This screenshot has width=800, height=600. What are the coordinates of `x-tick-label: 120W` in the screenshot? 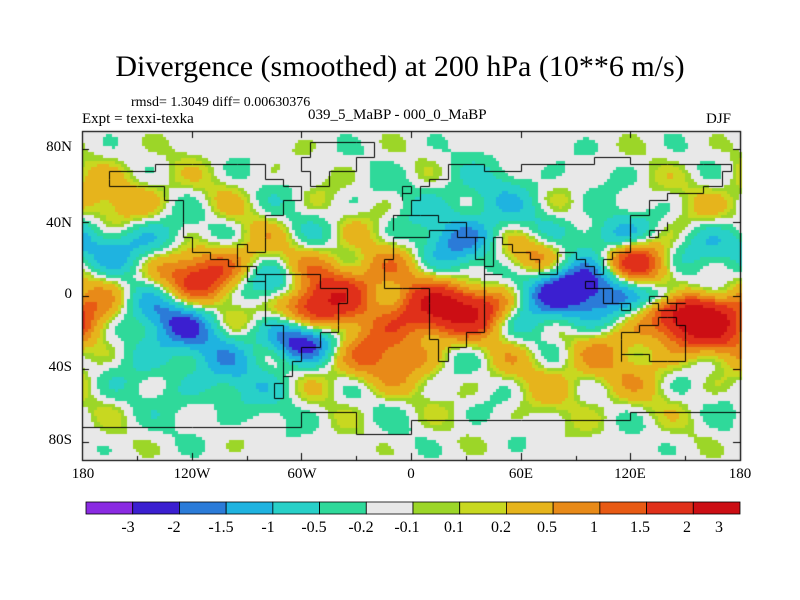 It's located at (192, 474).